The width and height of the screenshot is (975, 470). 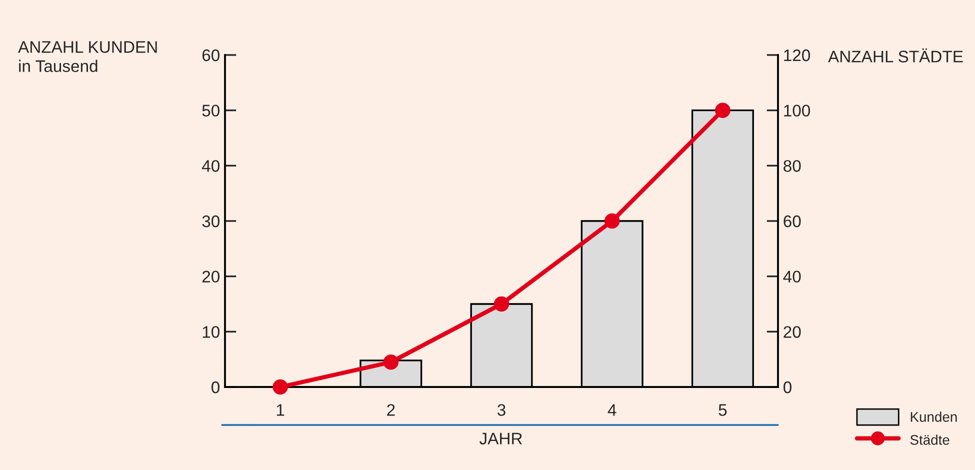 What do you see at coordinates (211, 276) in the screenshot?
I see `y-tick-label: 20` at bounding box center [211, 276].